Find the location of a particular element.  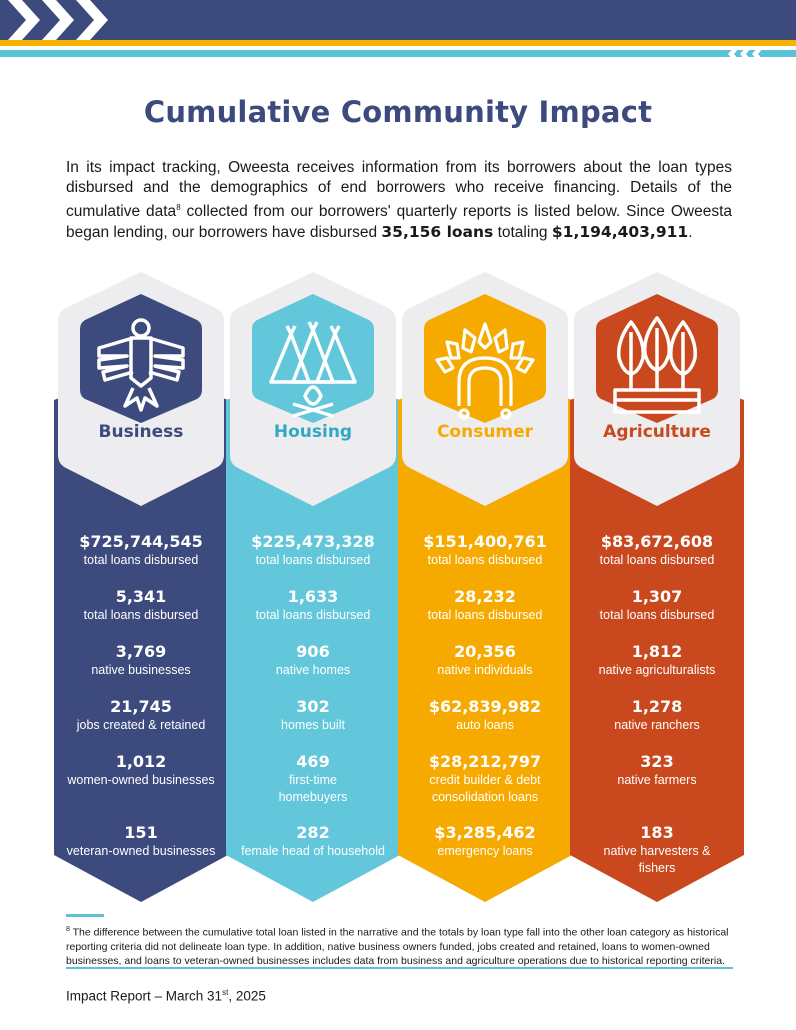

header-teal-stripe is located at coordinates (398, 53).